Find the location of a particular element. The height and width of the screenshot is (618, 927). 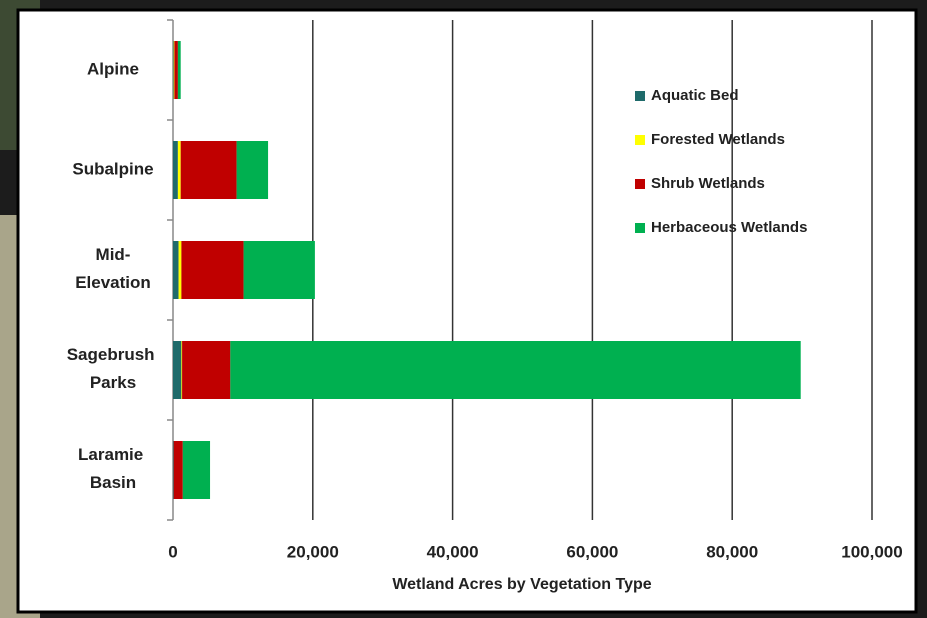

x-axis-title: Wetland Acres by Vegetation Type is located at coordinates (521, 584).